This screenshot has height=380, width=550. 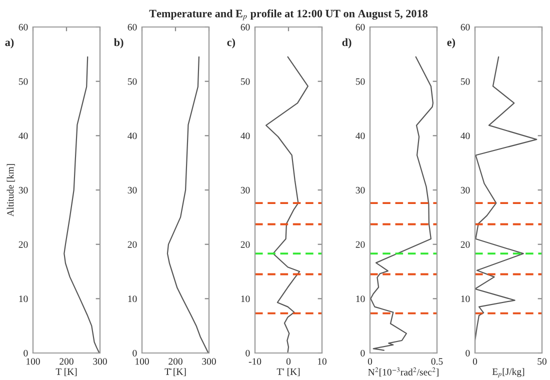 What do you see at coordinates (322, 361) in the screenshot?
I see `x-tick-label: 10` at bounding box center [322, 361].